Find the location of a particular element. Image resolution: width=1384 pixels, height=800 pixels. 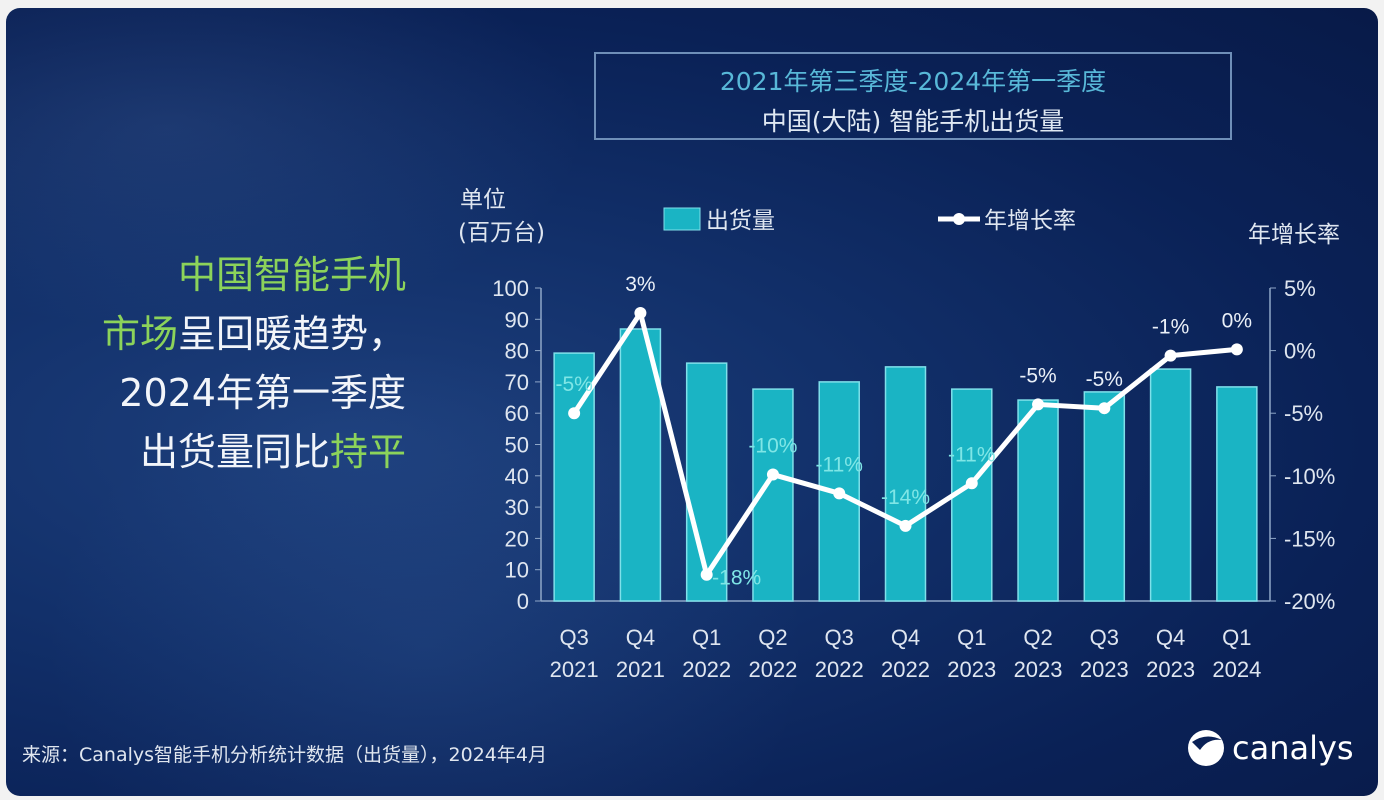

headline-line2-green: 市场 is located at coordinates (139, 334).